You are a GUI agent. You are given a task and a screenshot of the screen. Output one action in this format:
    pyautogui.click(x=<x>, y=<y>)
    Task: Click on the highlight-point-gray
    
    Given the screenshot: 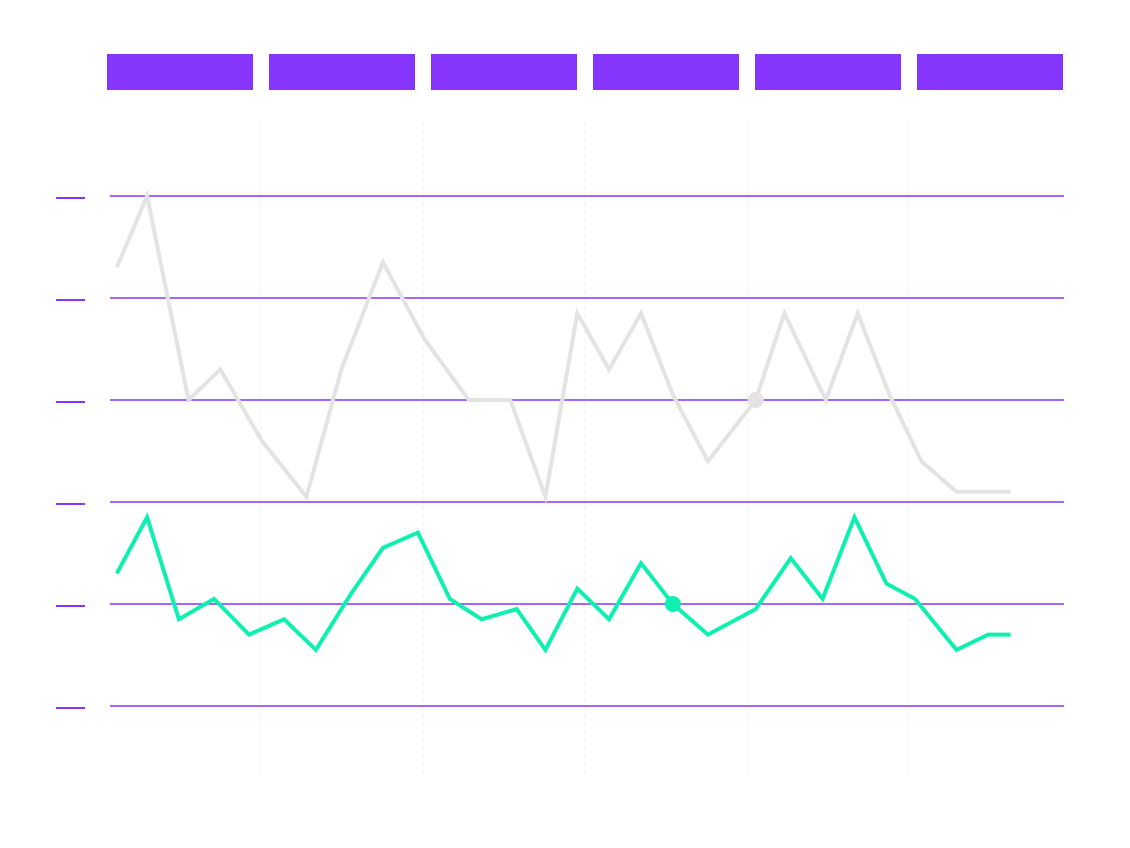 What is the action you would take?
    pyautogui.click(x=755, y=400)
    